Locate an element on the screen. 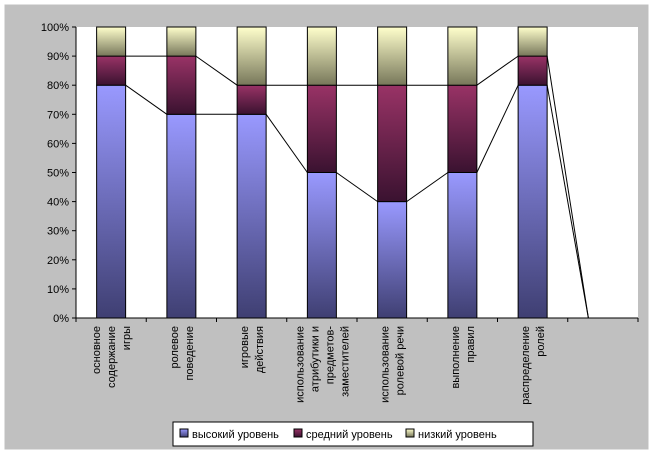 The width and height of the screenshot is (653, 454). y-tick-label: 30% is located at coordinates (58, 232).